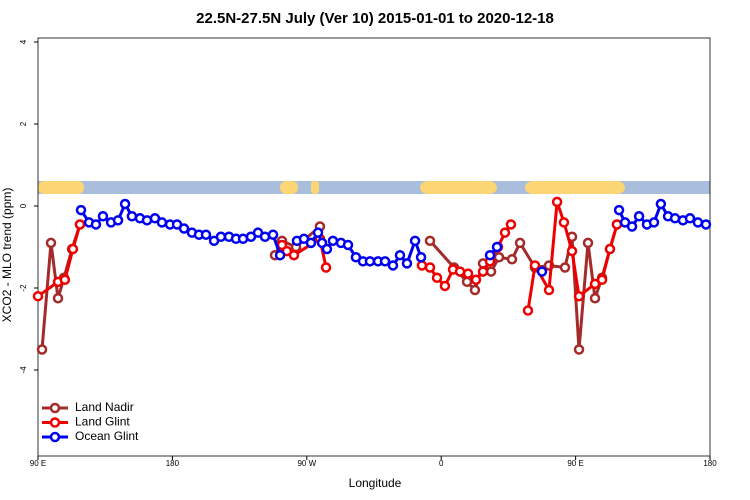  Describe the element at coordinates (306, 463) in the screenshot. I see `x-tick-label: 90 W` at that location.